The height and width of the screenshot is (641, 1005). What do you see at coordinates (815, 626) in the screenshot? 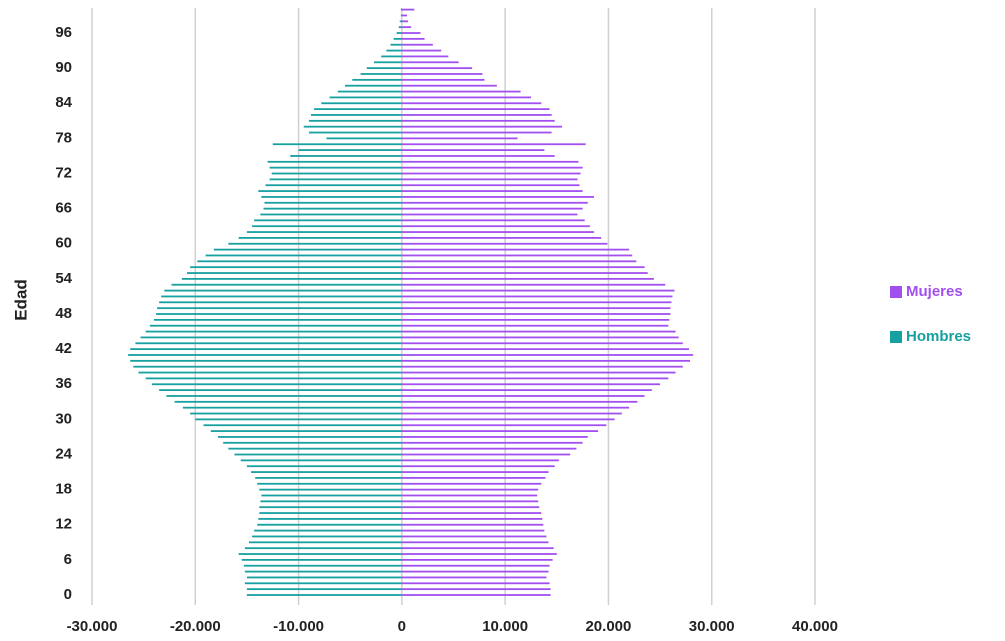
I see `x-tick-label: 40.000` at bounding box center [815, 626].